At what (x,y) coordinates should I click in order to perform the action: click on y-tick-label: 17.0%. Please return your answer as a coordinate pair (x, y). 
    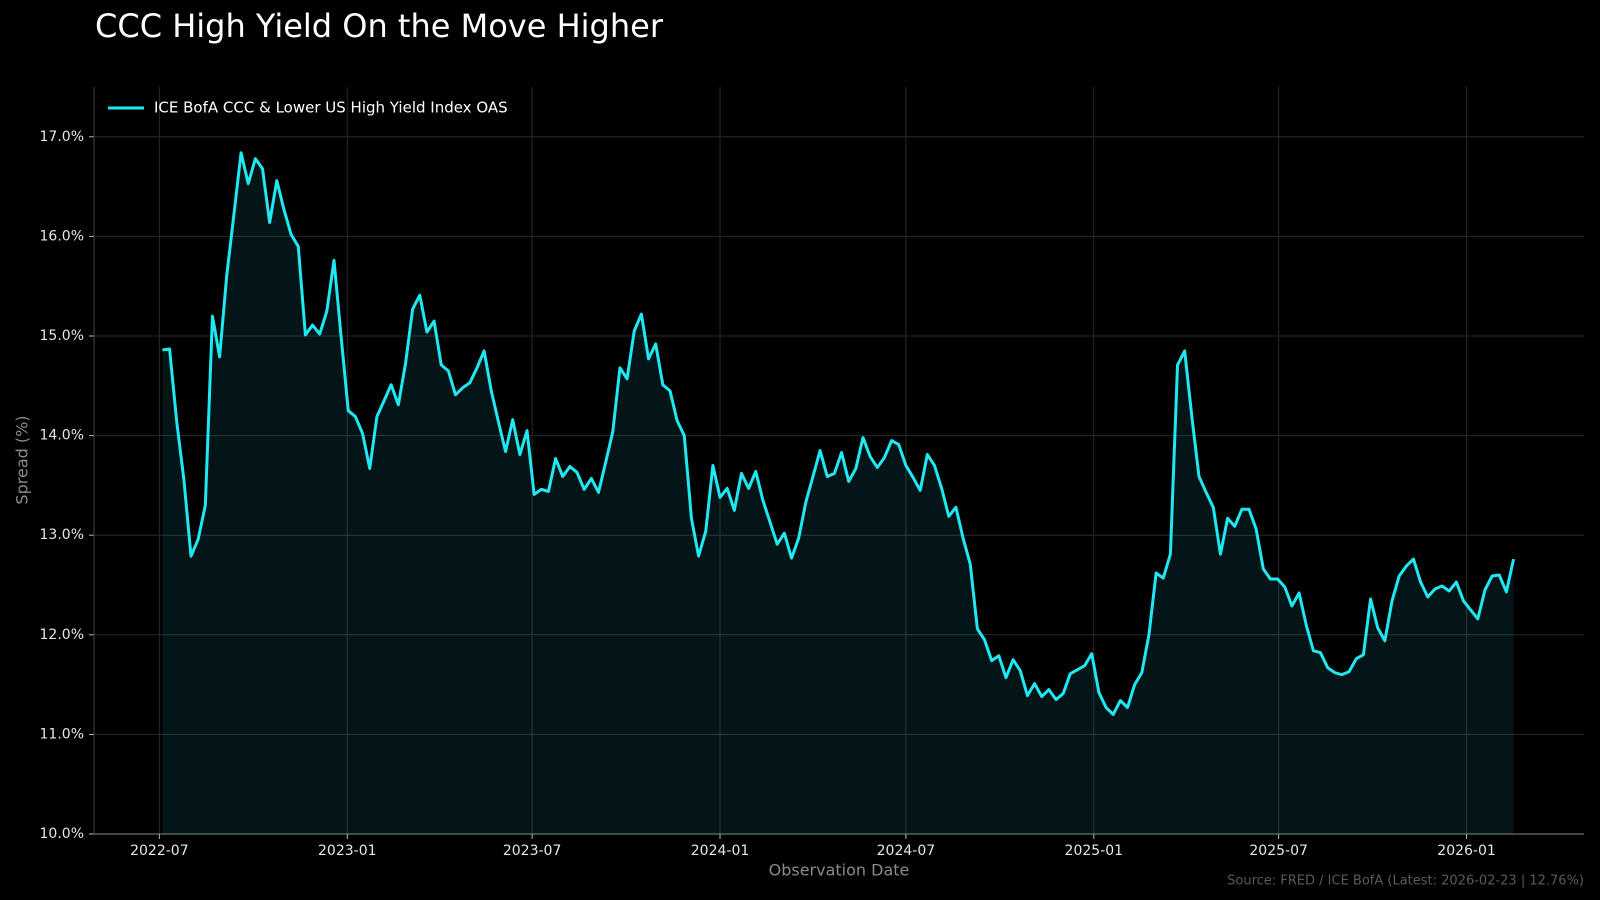
    Looking at the image, I should click on (62, 137).